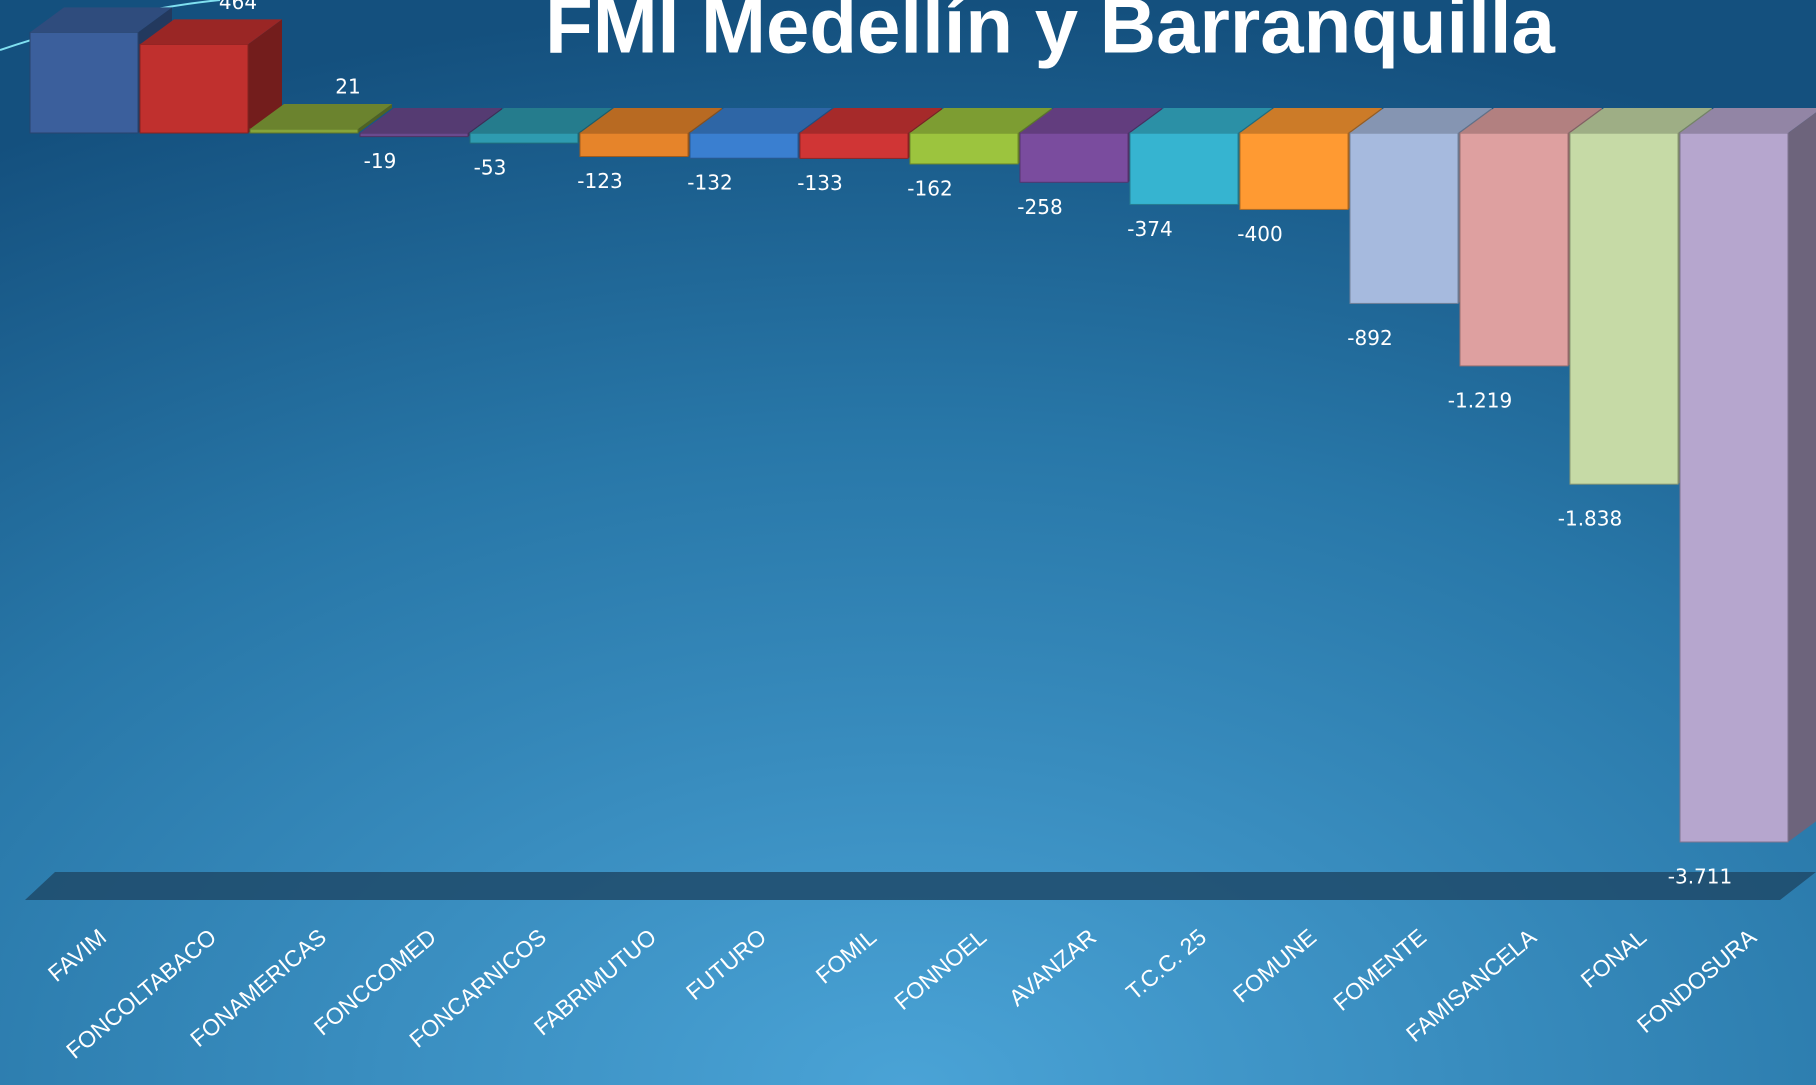 This screenshot has width=1816, height=1085. What do you see at coordinates (1369, 338) in the screenshot?
I see `value-label: -892` at bounding box center [1369, 338].